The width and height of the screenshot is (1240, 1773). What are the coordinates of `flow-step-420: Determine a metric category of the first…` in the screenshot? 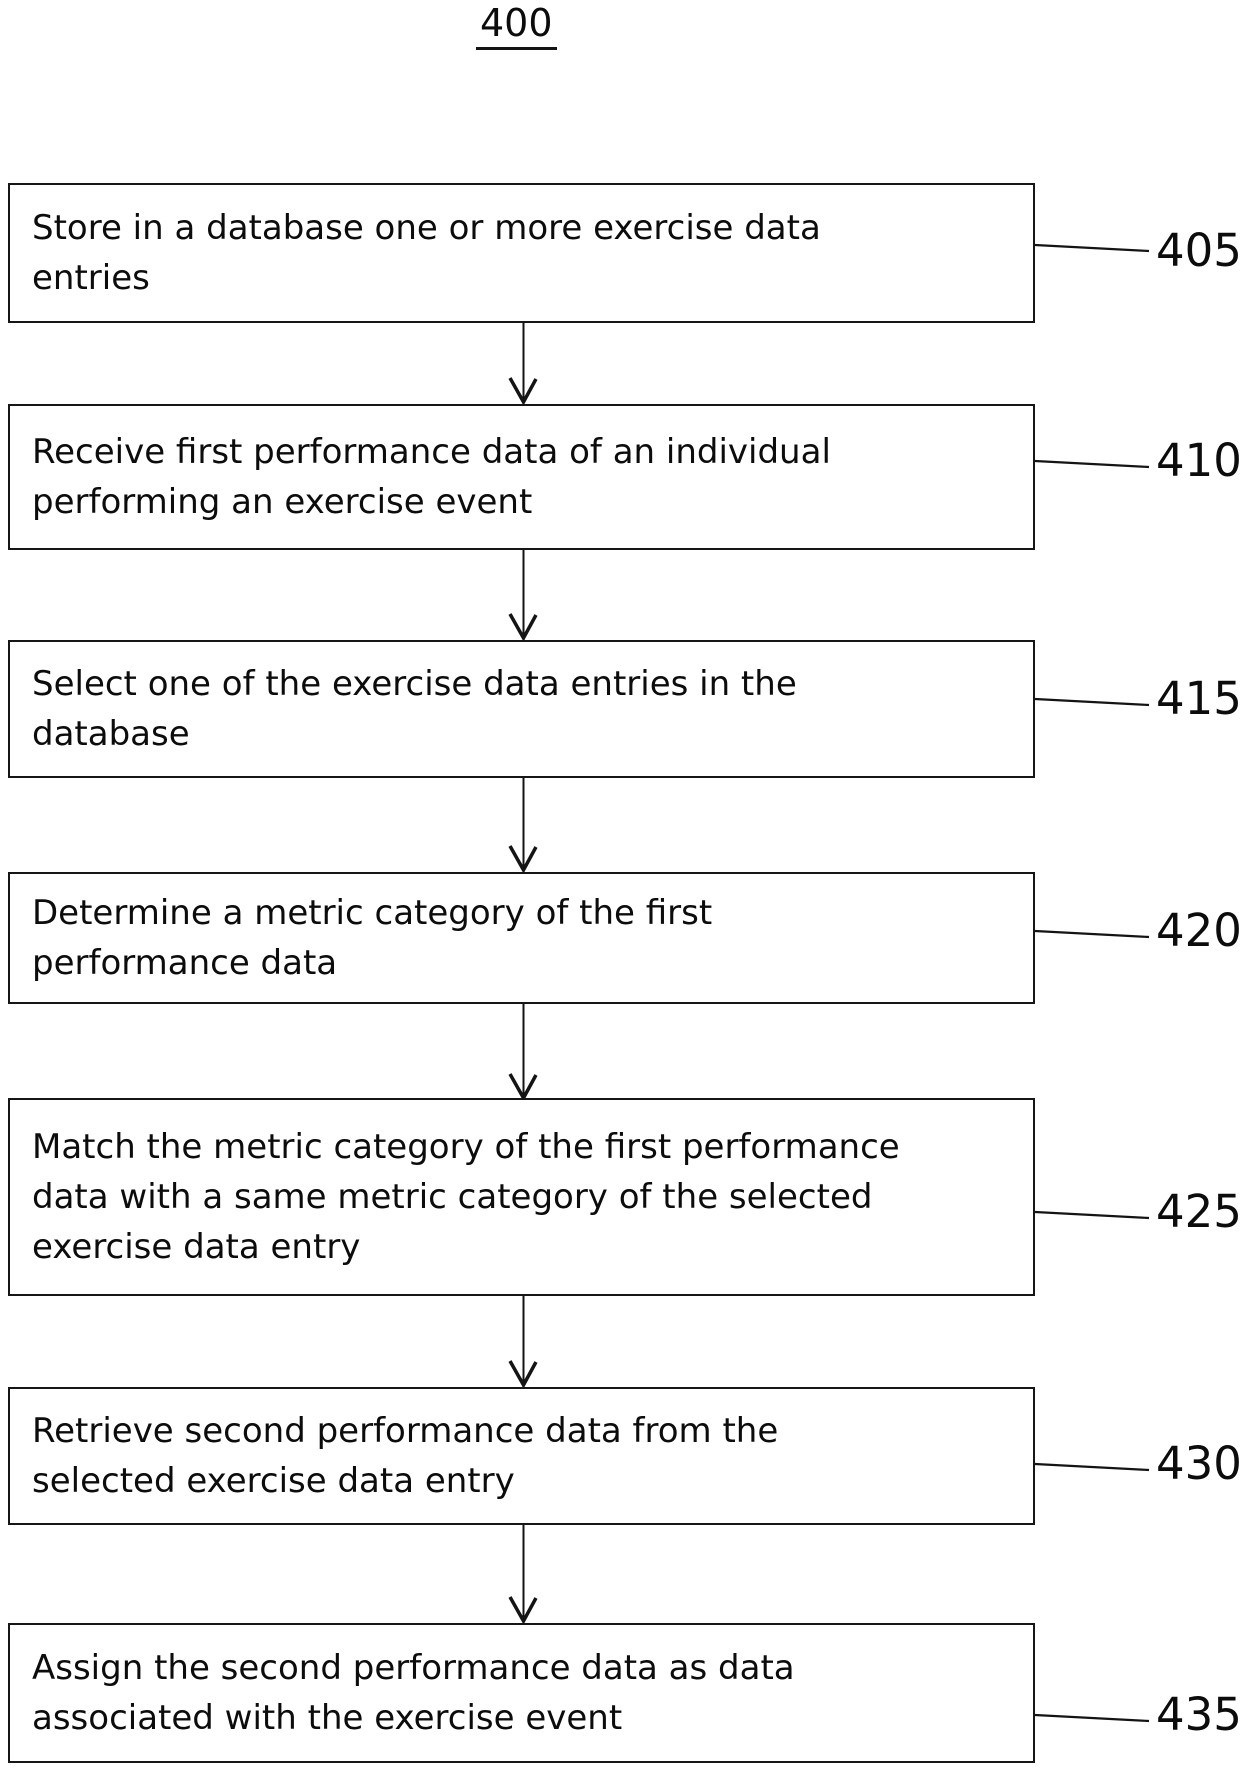 It's located at (521, 938).